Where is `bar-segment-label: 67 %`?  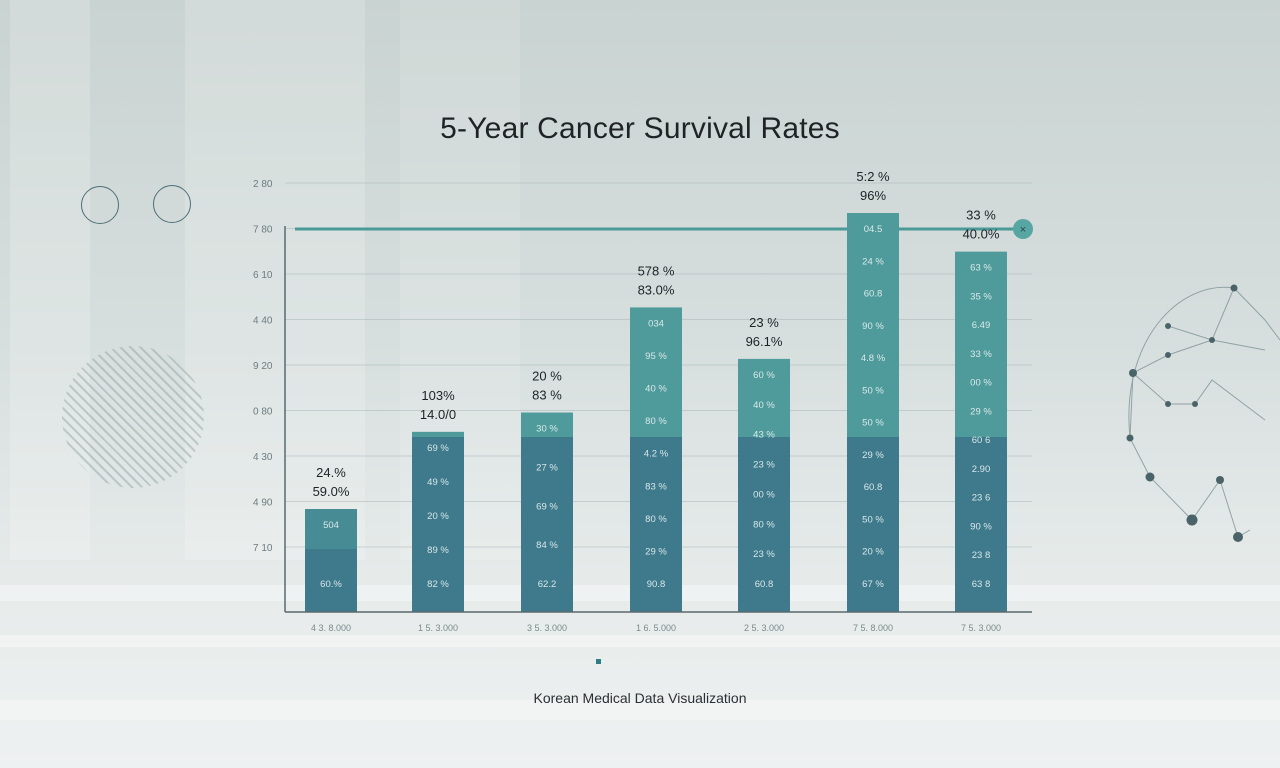 bar-segment-label: 67 % is located at coordinates (873, 584).